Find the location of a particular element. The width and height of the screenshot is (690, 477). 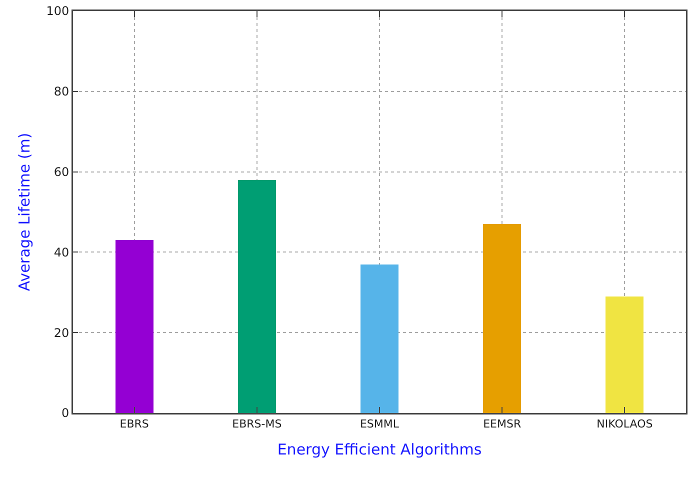

x-tick-label: ESMML is located at coordinates (380, 424).